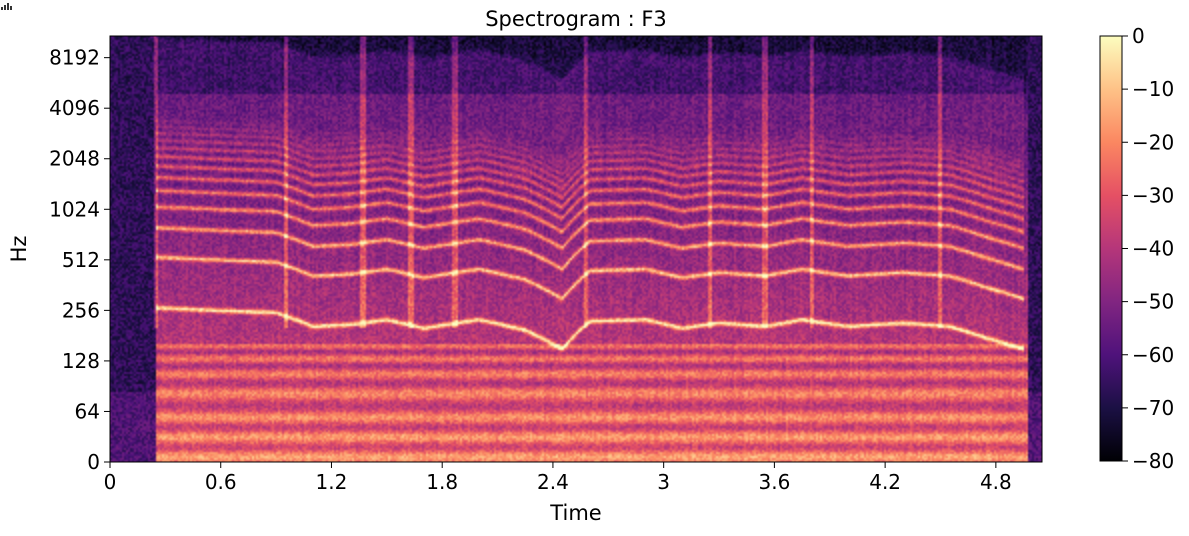 The width and height of the screenshot is (1189, 536). Describe the element at coordinates (93, 462) in the screenshot. I see `y-tick-label: 0` at that location.